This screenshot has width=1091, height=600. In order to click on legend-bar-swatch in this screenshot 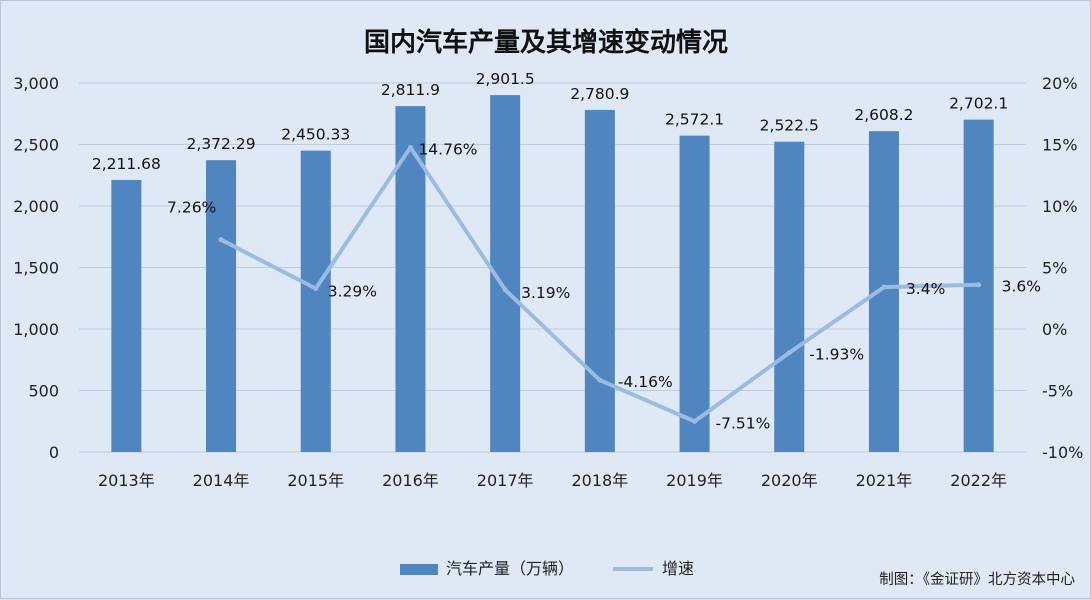, I will do `click(419, 569)`.